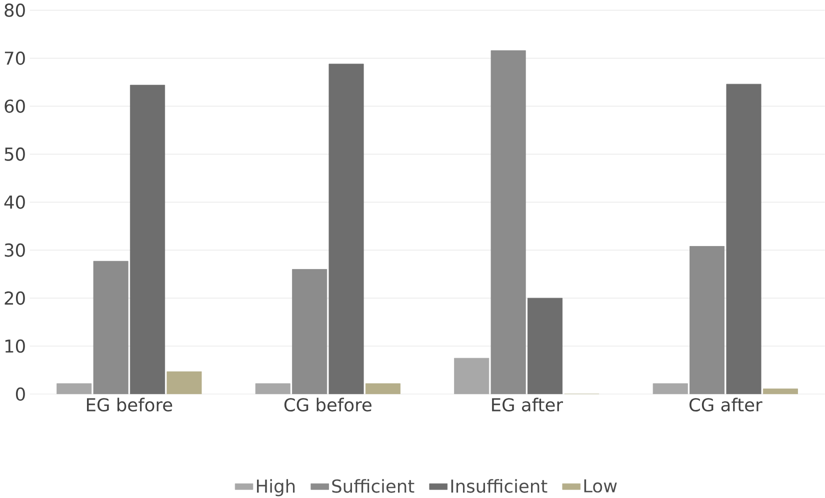 The width and height of the screenshot is (825, 498). I want to click on legend-label: Sufficient, so click(373, 485).